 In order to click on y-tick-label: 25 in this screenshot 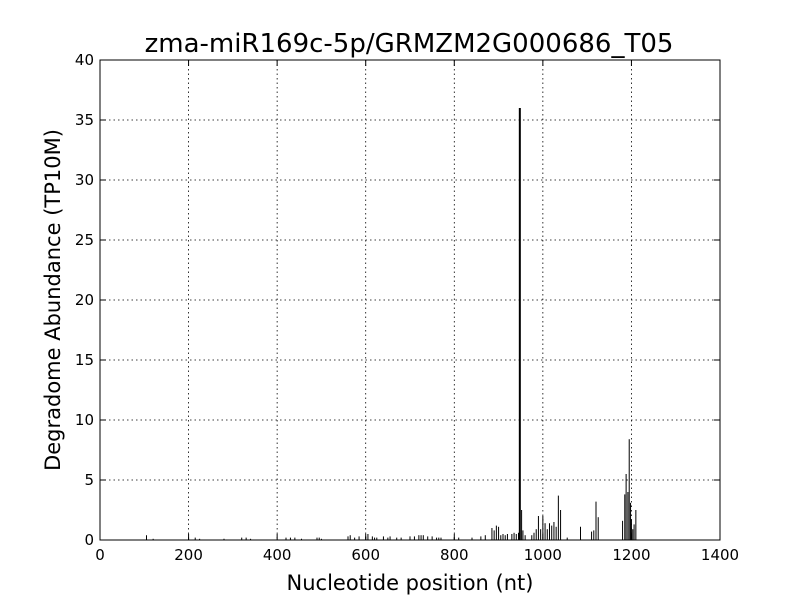, I will do `click(84, 240)`.